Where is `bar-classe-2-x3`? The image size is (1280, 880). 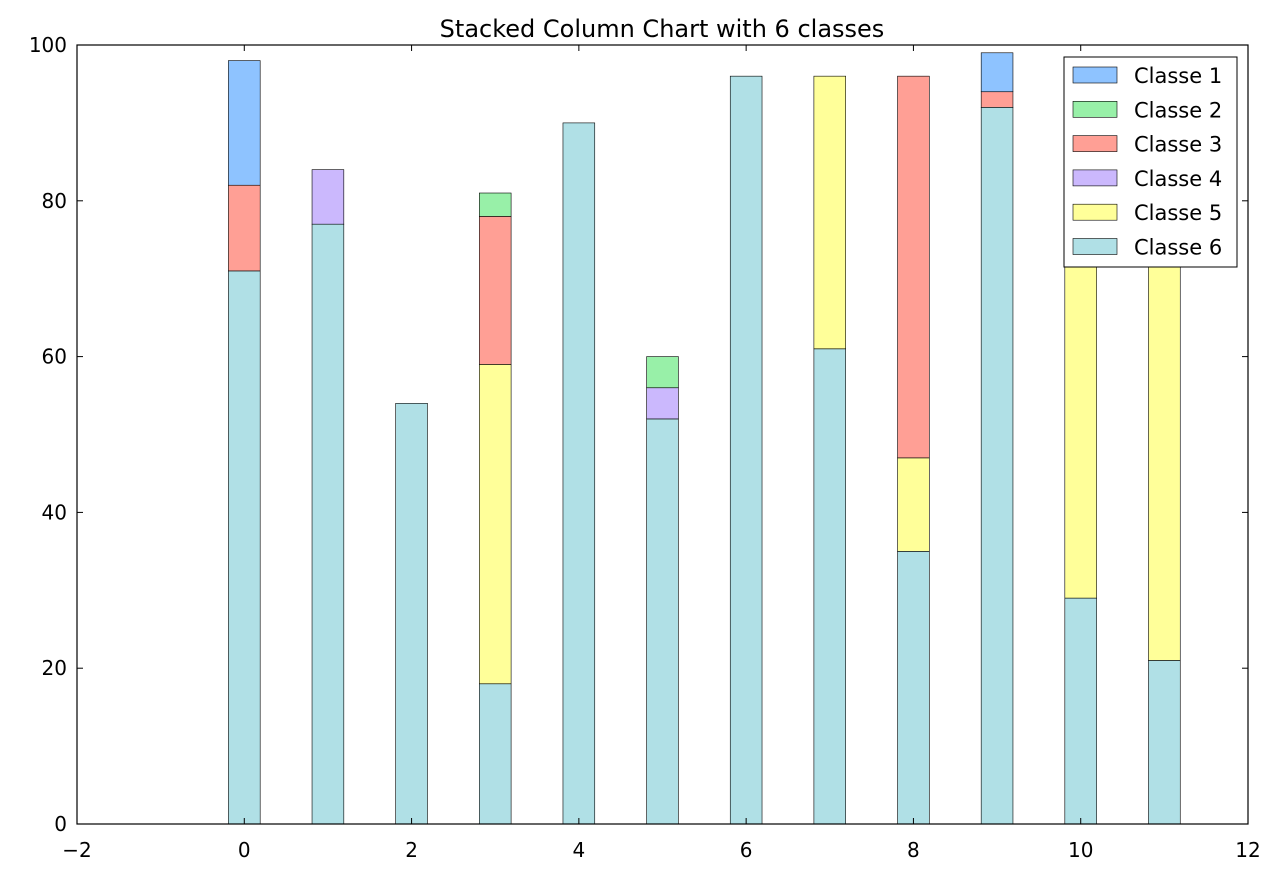 bar-classe-2-x3 is located at coordinates (495, 204).